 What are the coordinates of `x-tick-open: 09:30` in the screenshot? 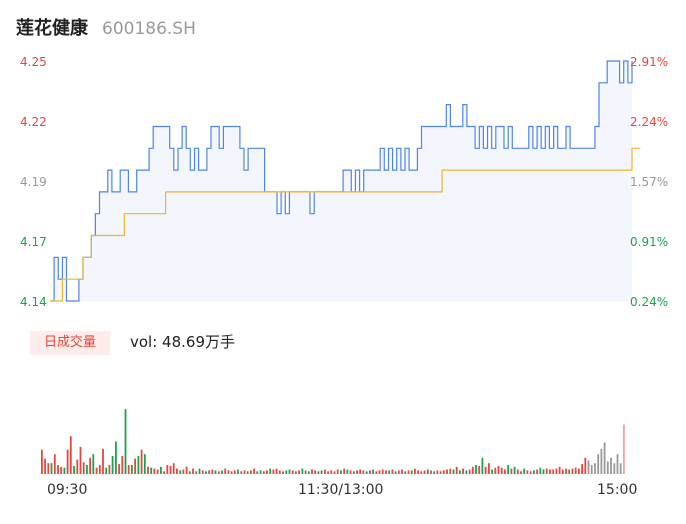 It's located at (67, 490).